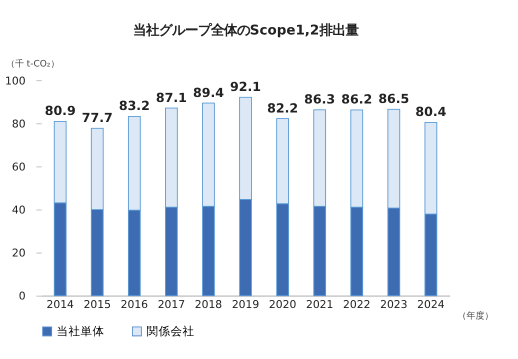  Describe the element at coordinates (320, 304) in the screenshot. I see `x-tick-label: 2021` at that location.